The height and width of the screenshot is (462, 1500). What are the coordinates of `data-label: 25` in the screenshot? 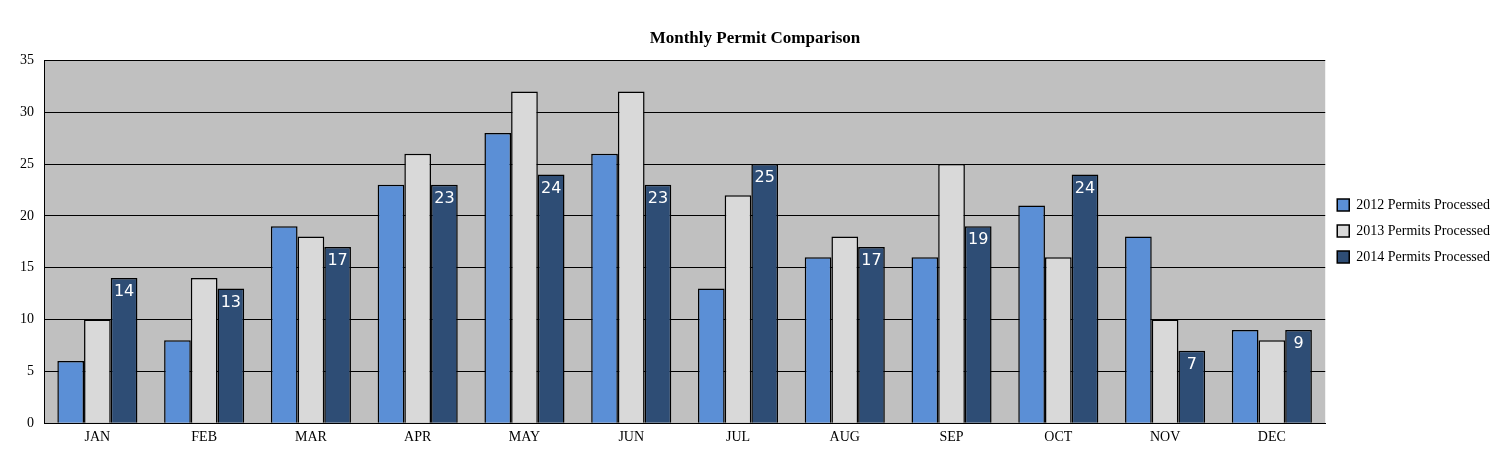 It's located at (764, 177).